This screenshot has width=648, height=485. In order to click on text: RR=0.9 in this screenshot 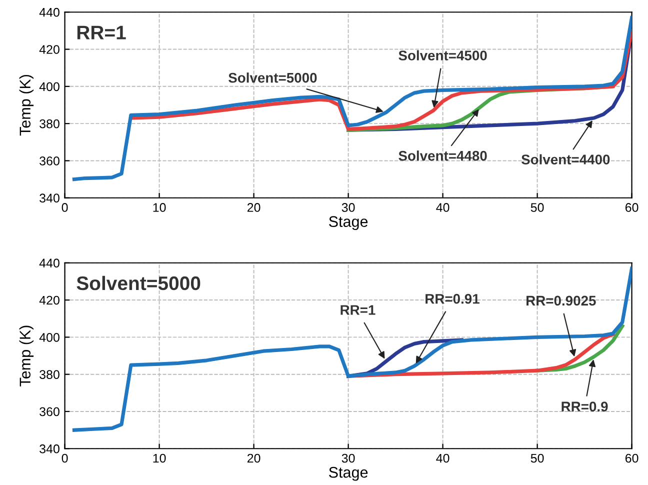, I will do `click(585, 407)`.